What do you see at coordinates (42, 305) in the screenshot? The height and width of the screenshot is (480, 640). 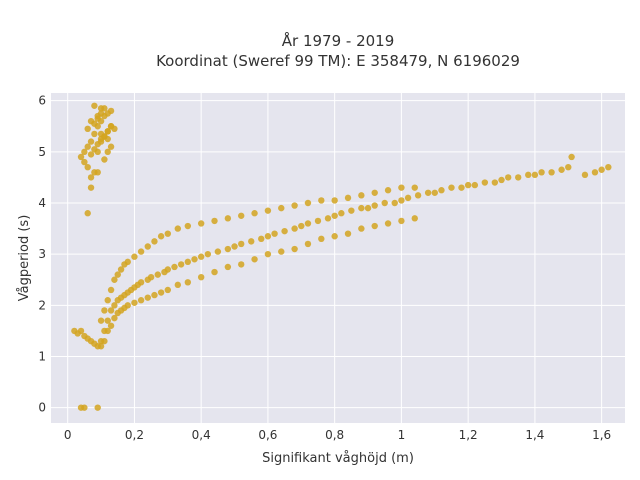 I see `y-tick-label: 2` at bounding box center [42, 305].